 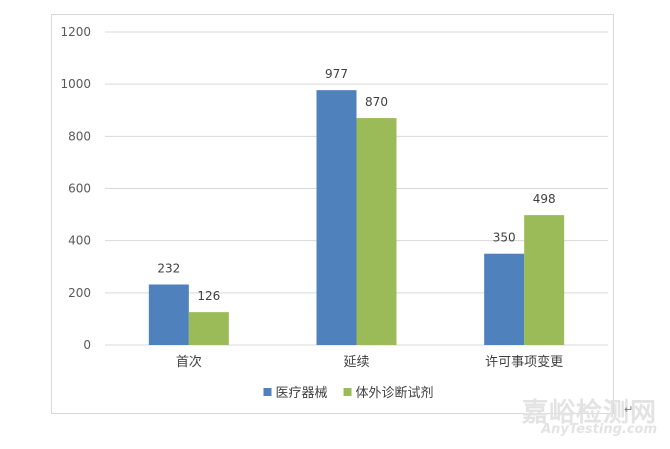 I want to click on y-tick-label: 1200, so click(x=75, y=32).